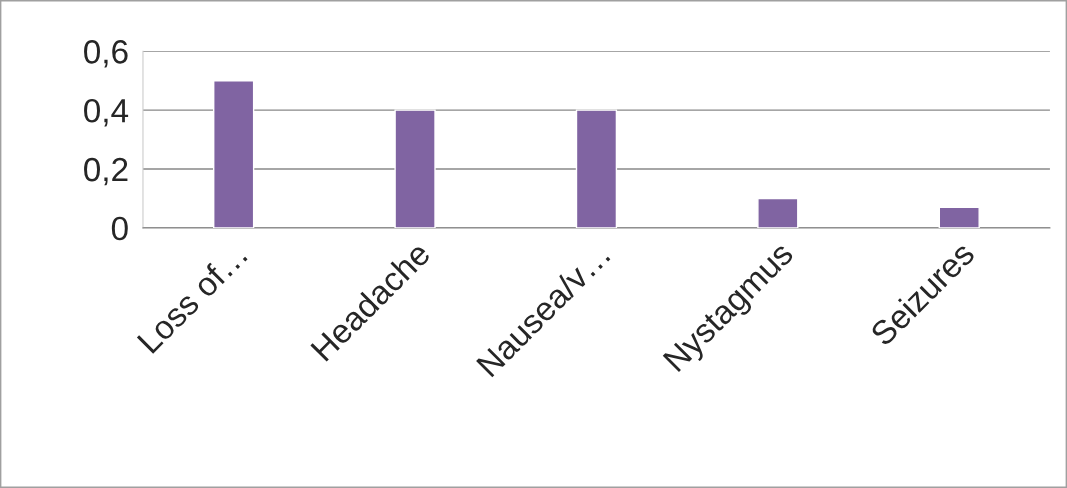 This screenshot has height=488, width=1067. I want to click on y-tick-label: 0, so click(119, 228).